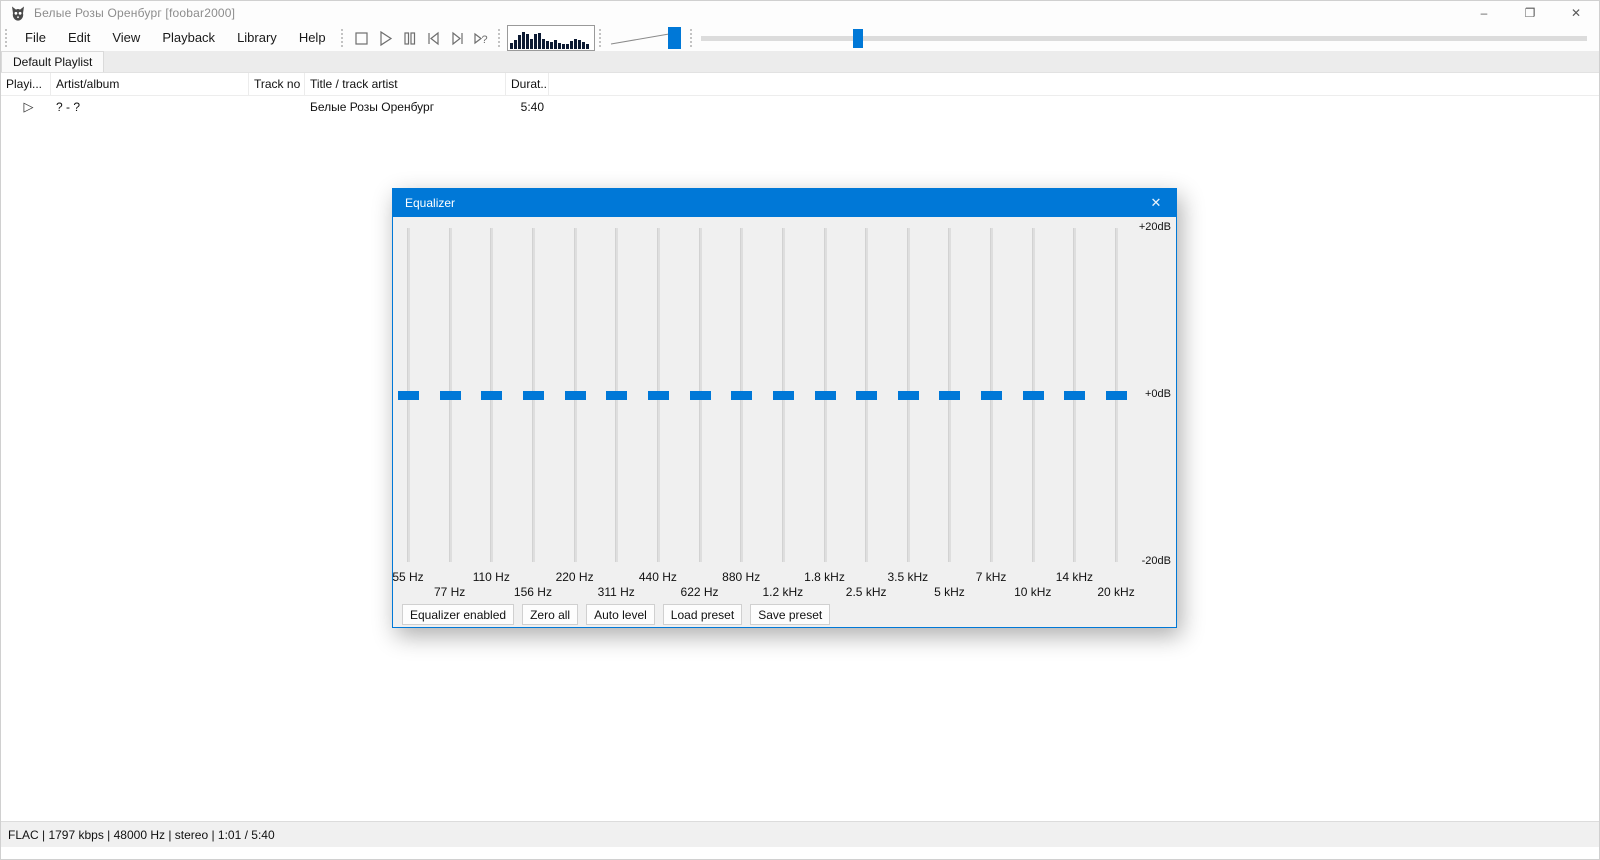 The height and width of the screenshot is (860, 1600). I want to click on eq-slider-7-khz, so click(991, 393).